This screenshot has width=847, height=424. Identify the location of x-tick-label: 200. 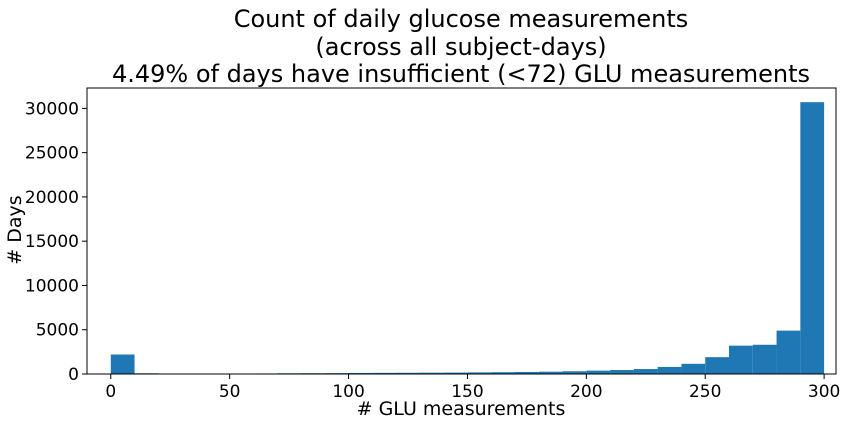
(586, 392).